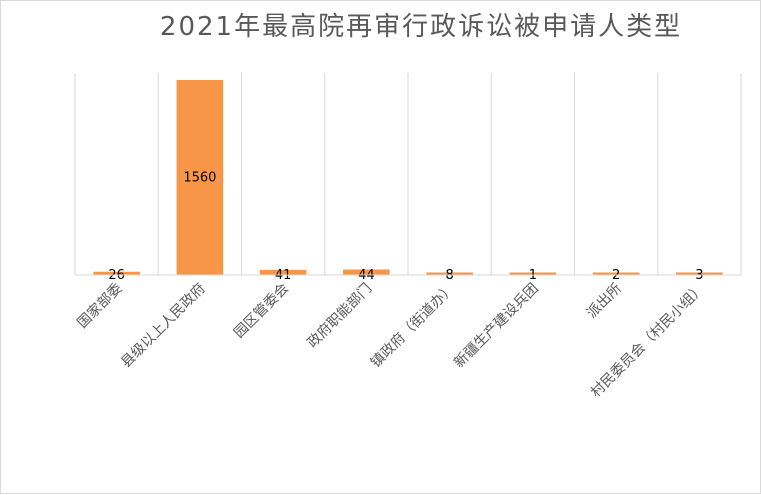 Image resolution: width=761 pixels, height=495 pixels. Describe the element at coordinates (339, 316) in the screenshot. I see `category-label: 政府职能部门` at that location.